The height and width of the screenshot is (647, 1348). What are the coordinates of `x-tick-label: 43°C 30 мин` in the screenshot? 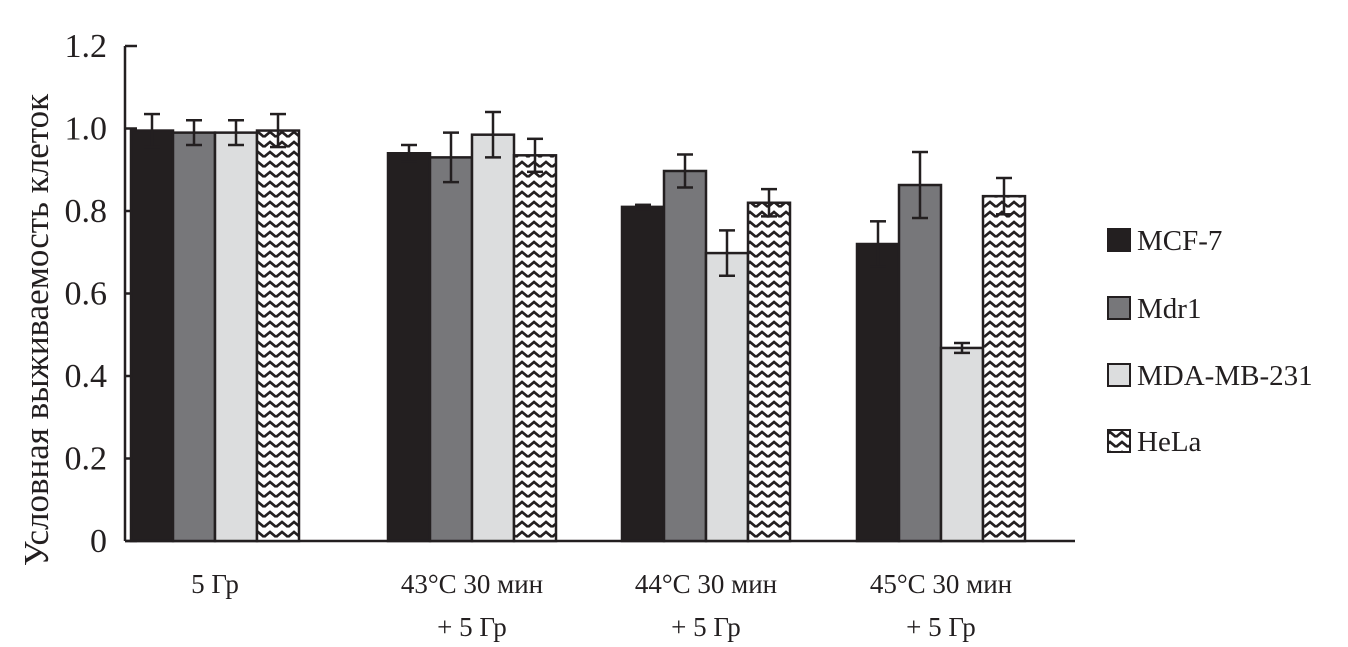 It's located at (472, 584).